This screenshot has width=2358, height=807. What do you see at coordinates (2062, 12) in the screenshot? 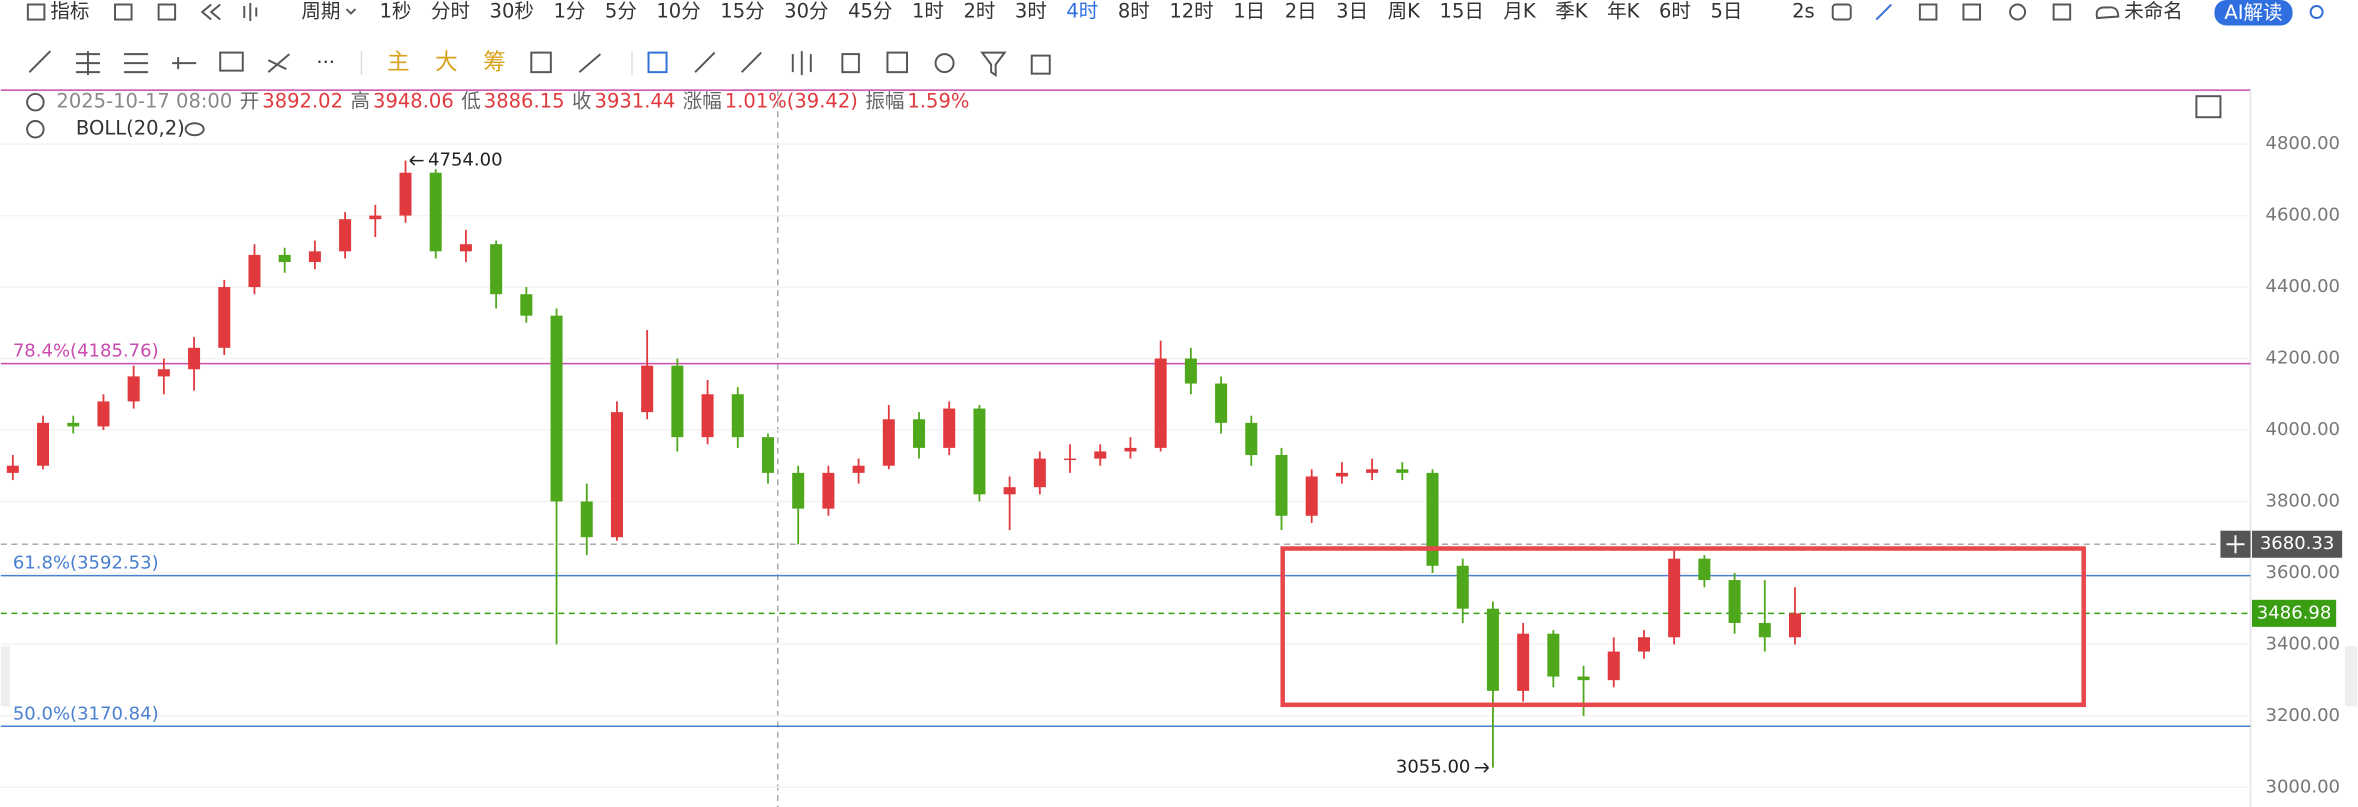
I see `fullscreen-icon` at bounding box center [2062, 12].